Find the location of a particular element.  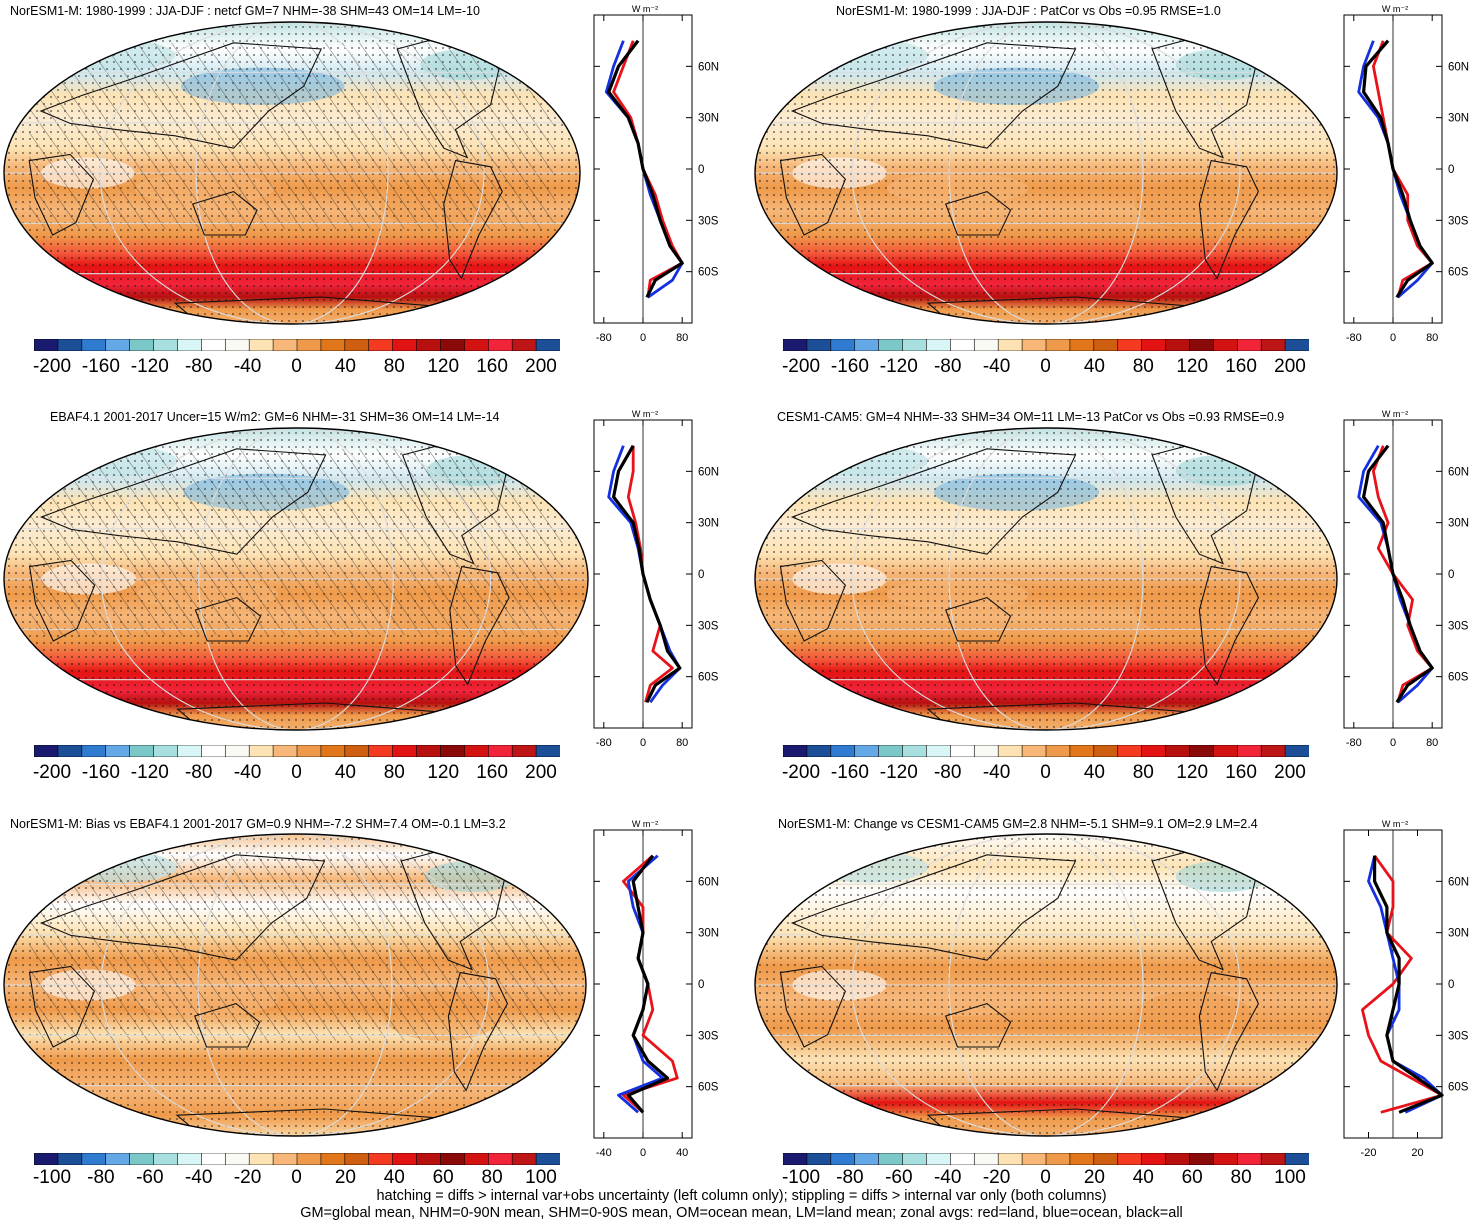

colorbar-tick-label: 80 is located at coordinates (394, 772).